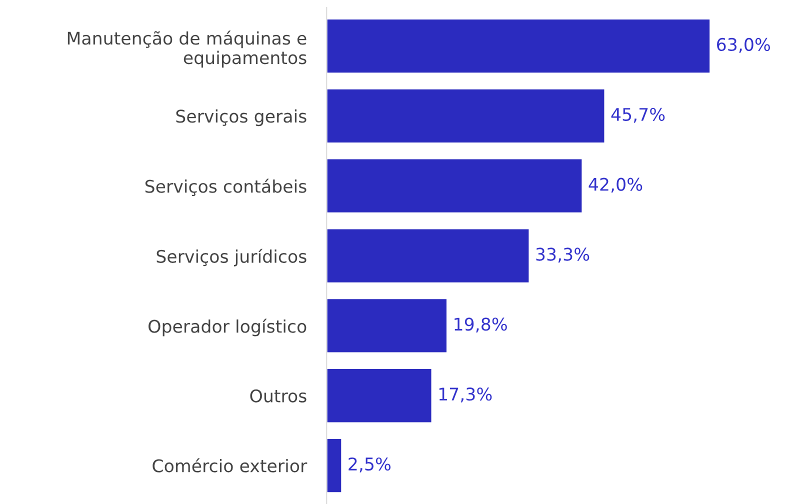 This screenshot has height=504, width=787. Describe the element at coordinates (278, 395) in the screenshot. I see `y-tick-label: Outros` at that location.